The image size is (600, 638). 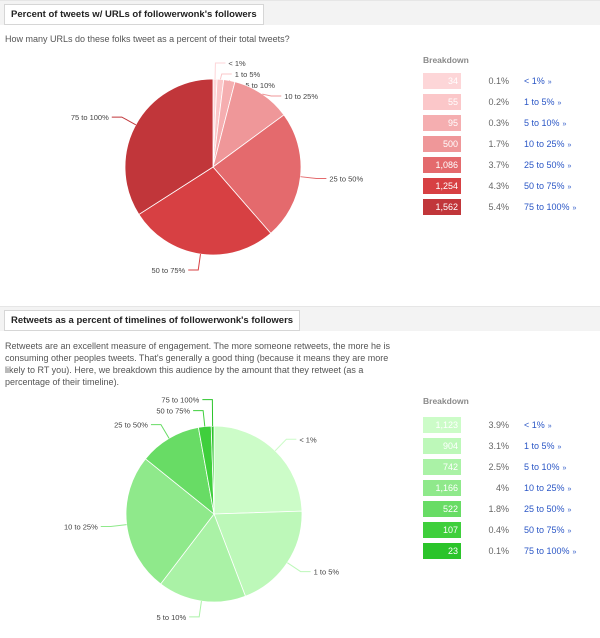 What do you see at coordinates (544, 144) in the screenshot?
I see `breakdown-category-label: 10 to 25%` at bounding box center [544, 144].